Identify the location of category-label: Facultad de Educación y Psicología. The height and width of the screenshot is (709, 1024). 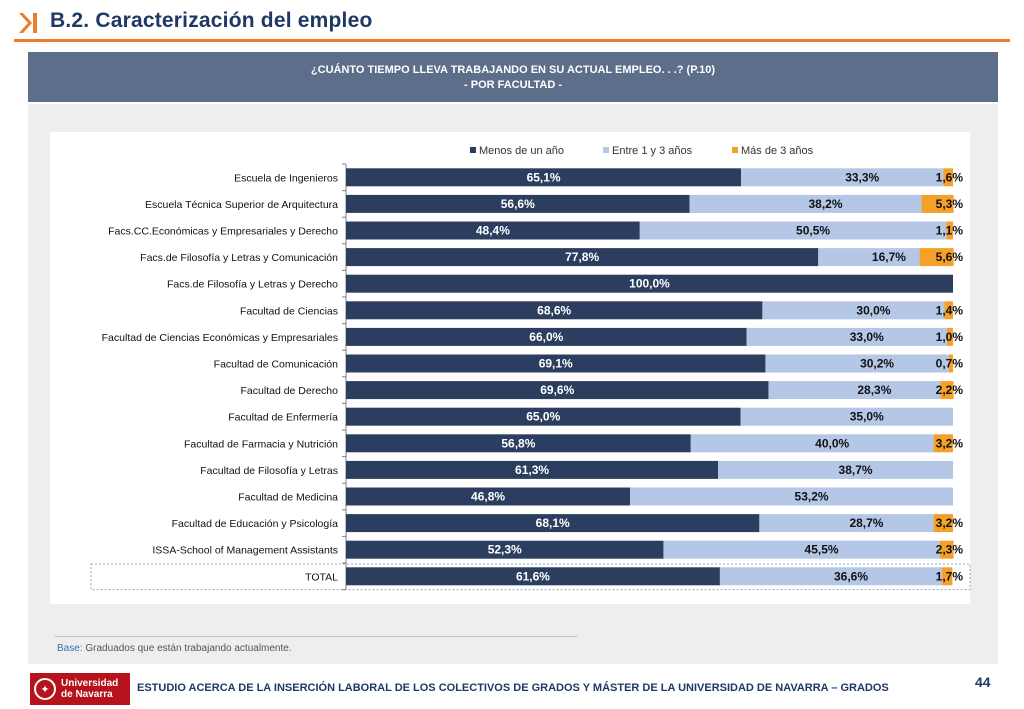
(255, 524).